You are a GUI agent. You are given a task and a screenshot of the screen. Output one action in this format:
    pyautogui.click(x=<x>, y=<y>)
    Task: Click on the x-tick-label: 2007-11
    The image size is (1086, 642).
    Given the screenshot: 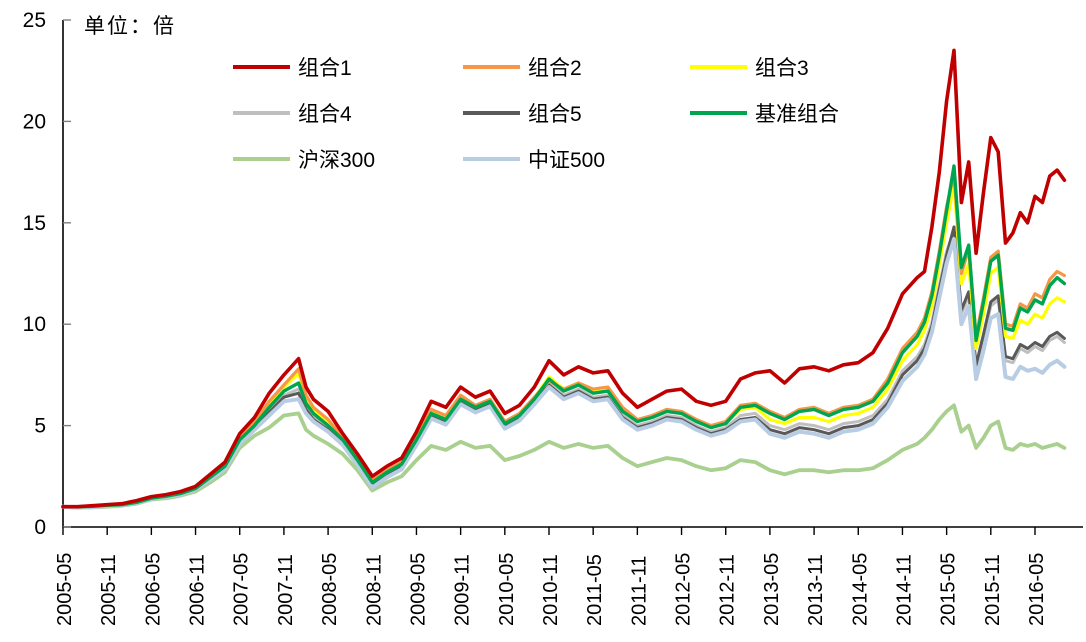 What is the action you would take?
    pyautogui.click(x=286, y=590)
    